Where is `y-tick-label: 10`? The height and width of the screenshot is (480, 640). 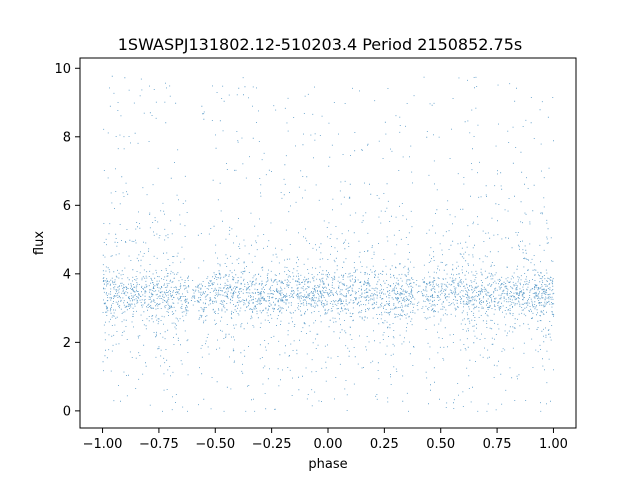
y-tick-label: 10 is located at coordinates (62, 69).